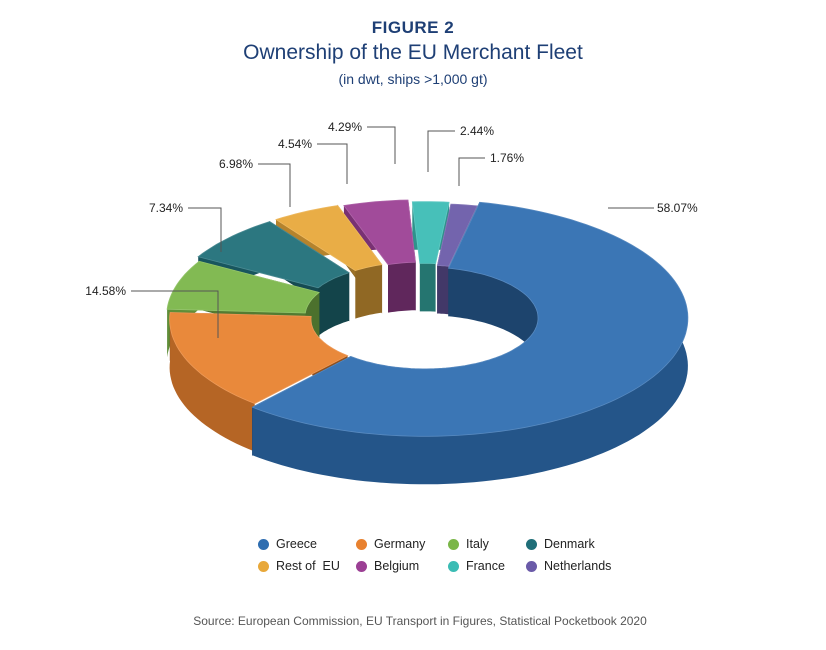  Describe the element at coordinates (313, 160) in the screenshot. I see `data-label-rest-of-eu: 4.54%` at that location.